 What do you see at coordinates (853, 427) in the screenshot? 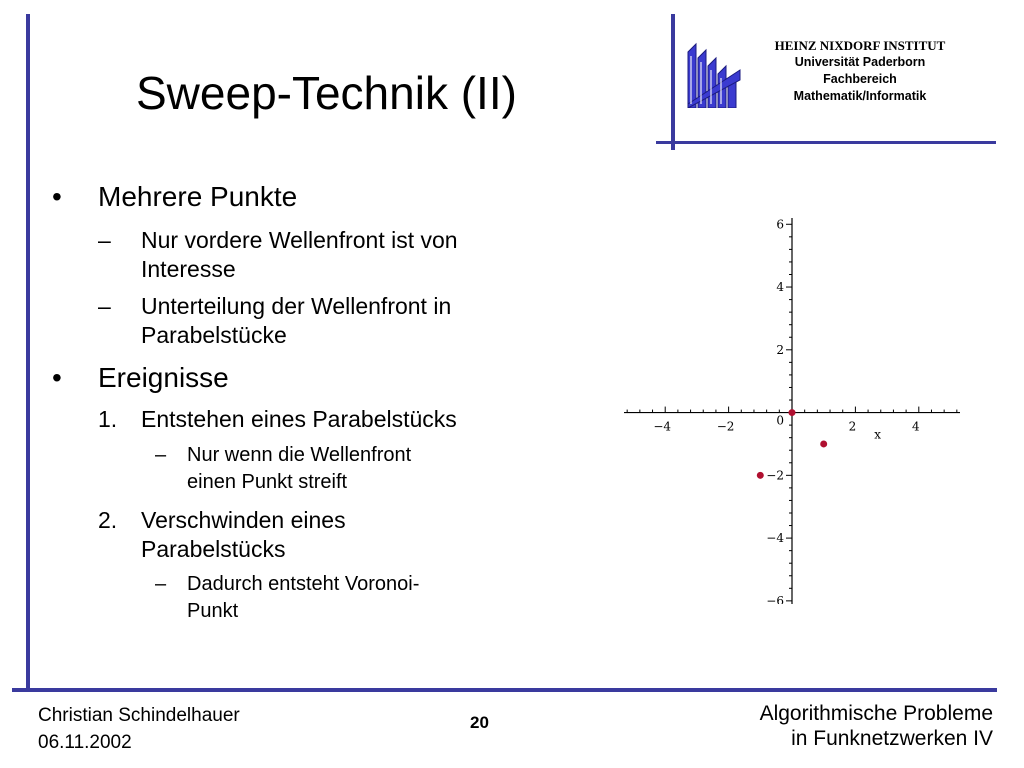
I see `x-tick-label: 2` at bounding box center [853, 427].